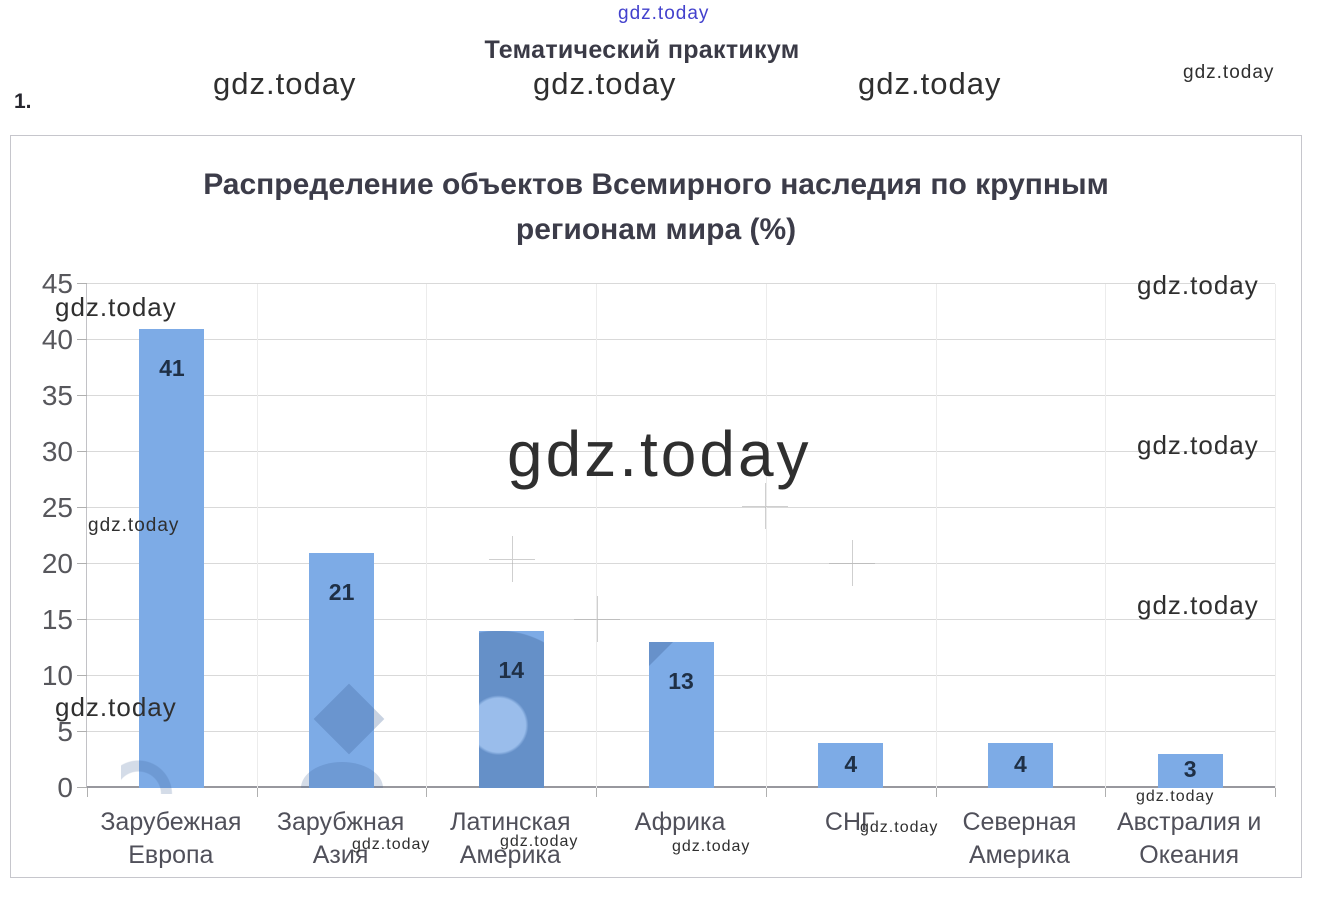  What do you see at coordinates (664, 13) in the screenshot?
I see `watermark-gdz-top-blue: gdz.today` at bounding box center [664, 13].